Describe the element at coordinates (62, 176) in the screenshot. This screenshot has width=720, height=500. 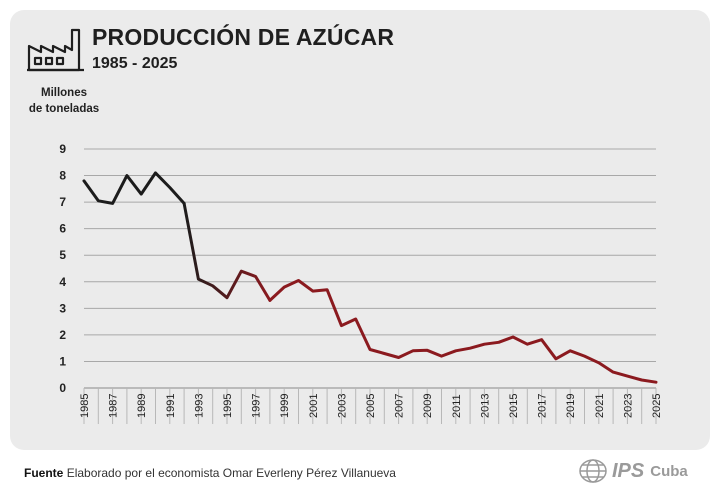
I see `y-tick-label-8: 8` at that location.